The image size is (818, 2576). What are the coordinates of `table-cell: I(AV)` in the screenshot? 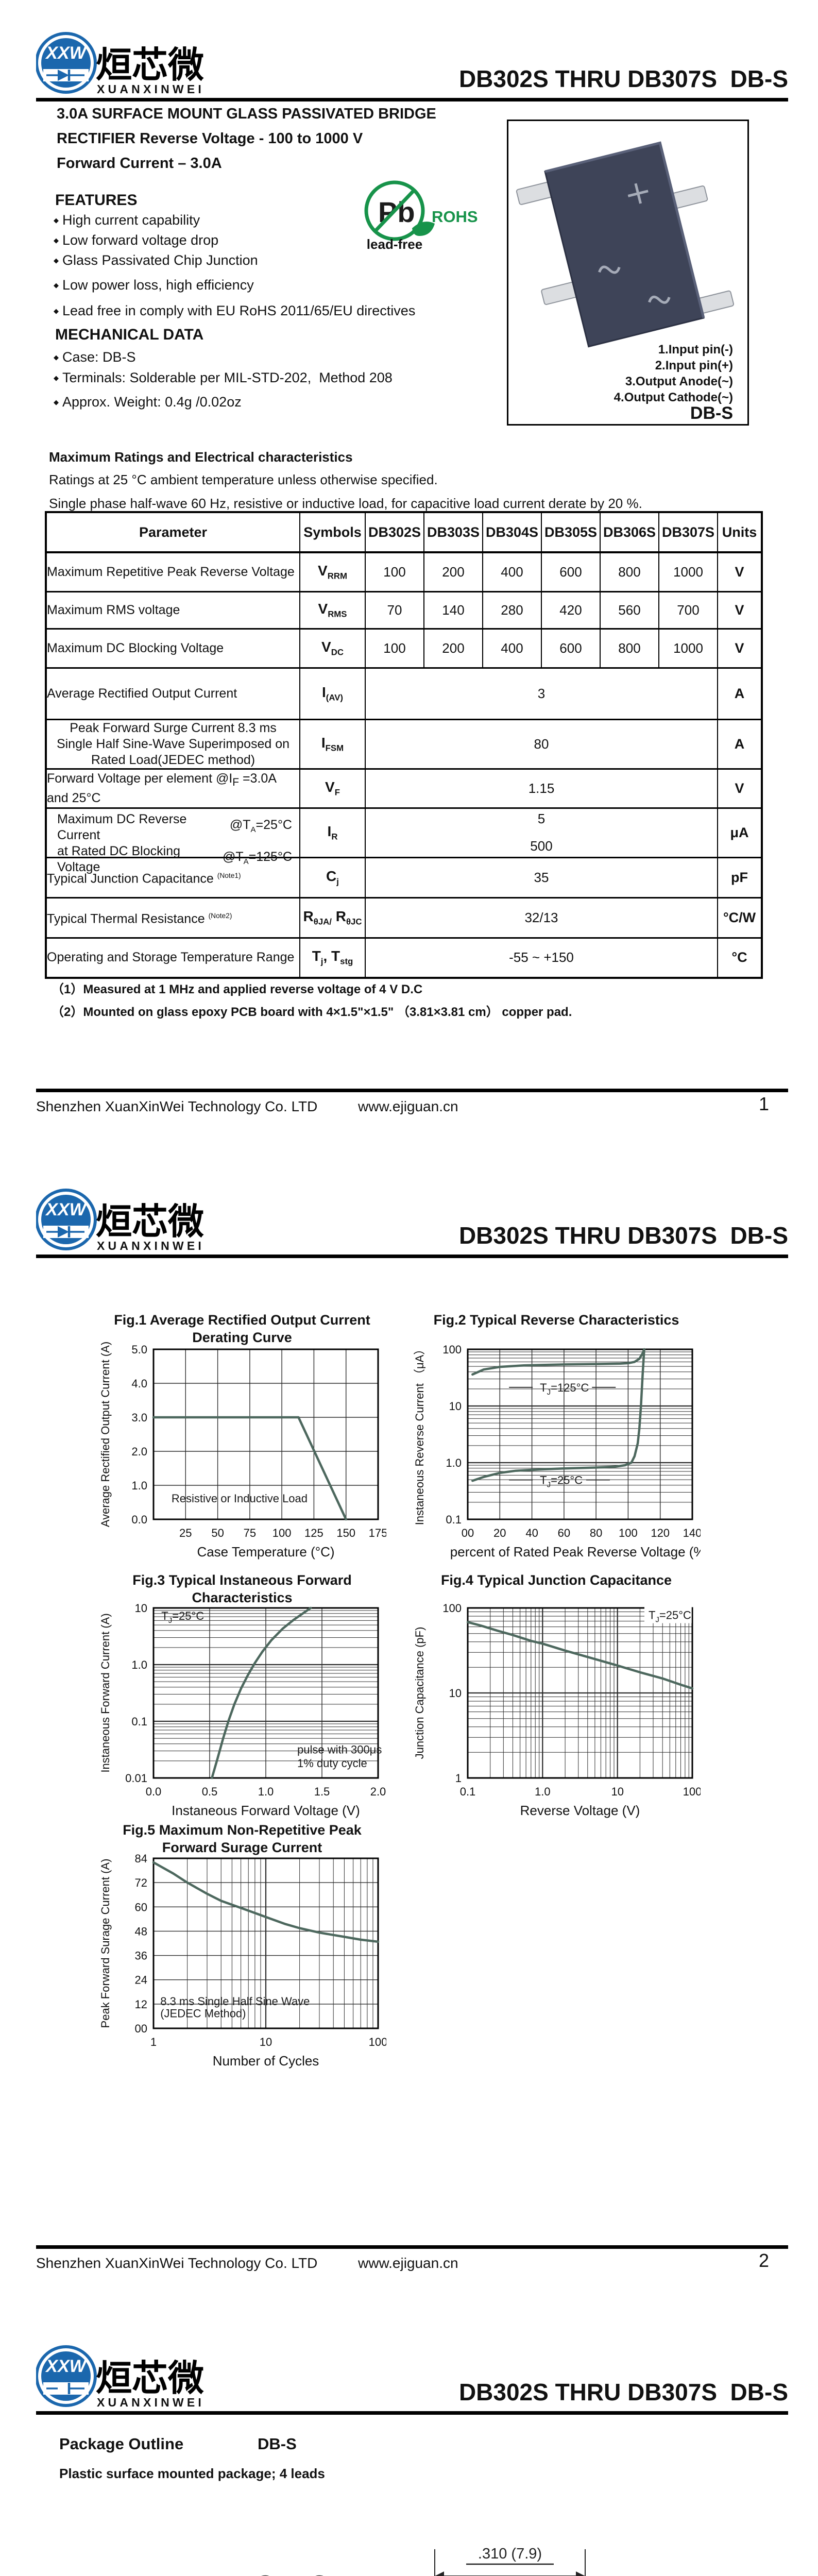 It's located at (333, 693).